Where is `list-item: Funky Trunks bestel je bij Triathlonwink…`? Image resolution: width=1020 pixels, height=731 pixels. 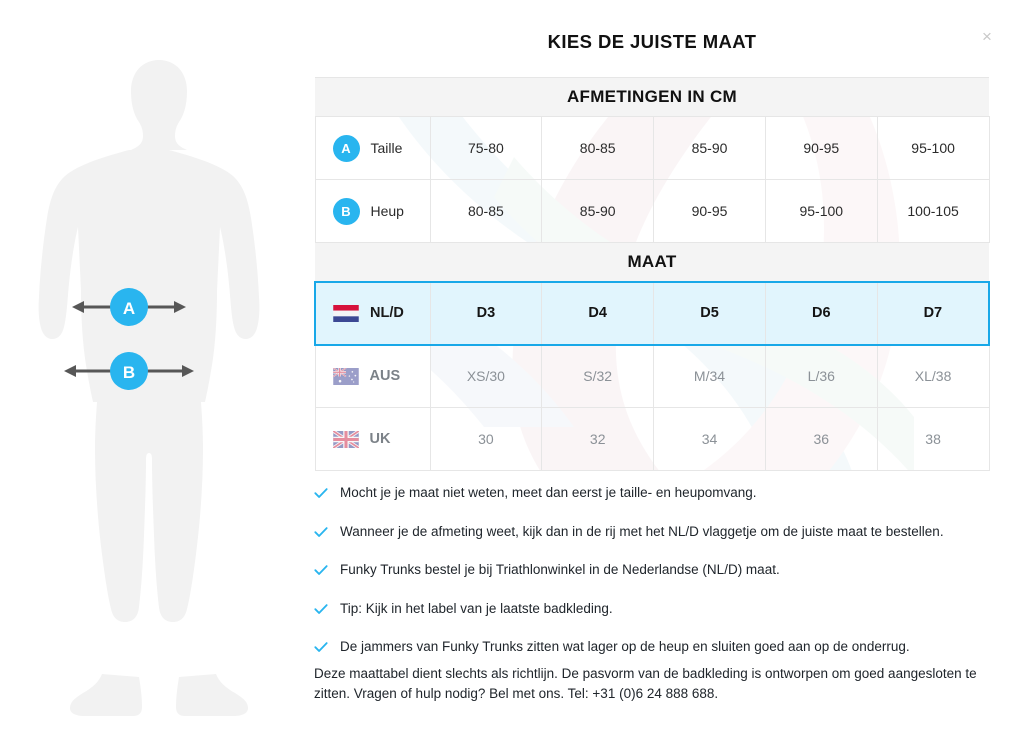 list-item: Funky Trunks bestel je bij Triathlonwink… is located at coordinates (659, 570).